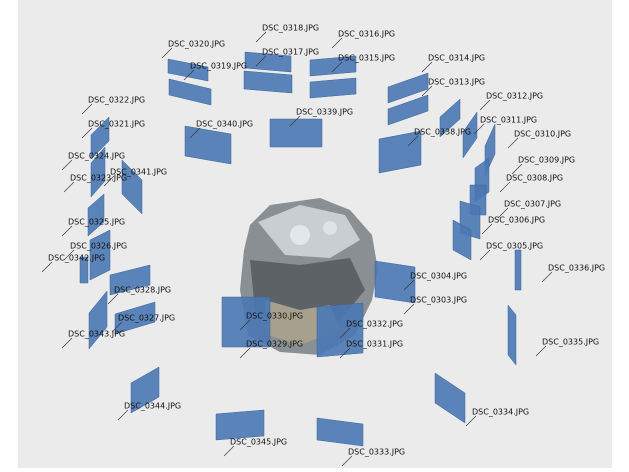 This screenshot has width=629, height=472. What do you see at coordinates (442, 132) in the screenshot?
I see `camera-label: DSC_0338.JPG` at bounding box center [442, 132].